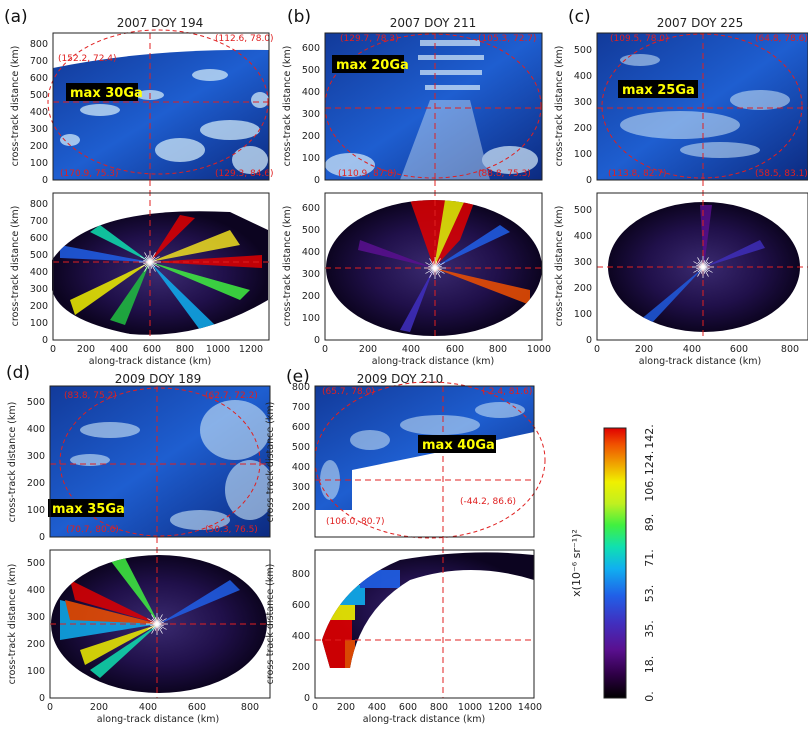  What do you see at coordinates (218, 349) in the screenshot?
I see `svg-text: 1000` at bounding box center [218, 349].